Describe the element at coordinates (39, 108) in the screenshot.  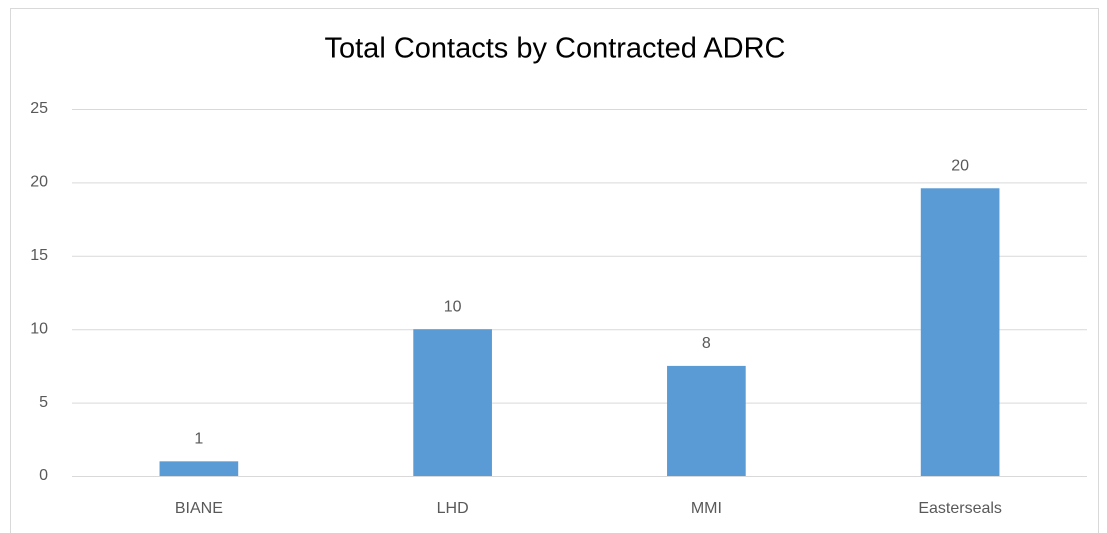
I see `y-tick-label: 25` at that location.